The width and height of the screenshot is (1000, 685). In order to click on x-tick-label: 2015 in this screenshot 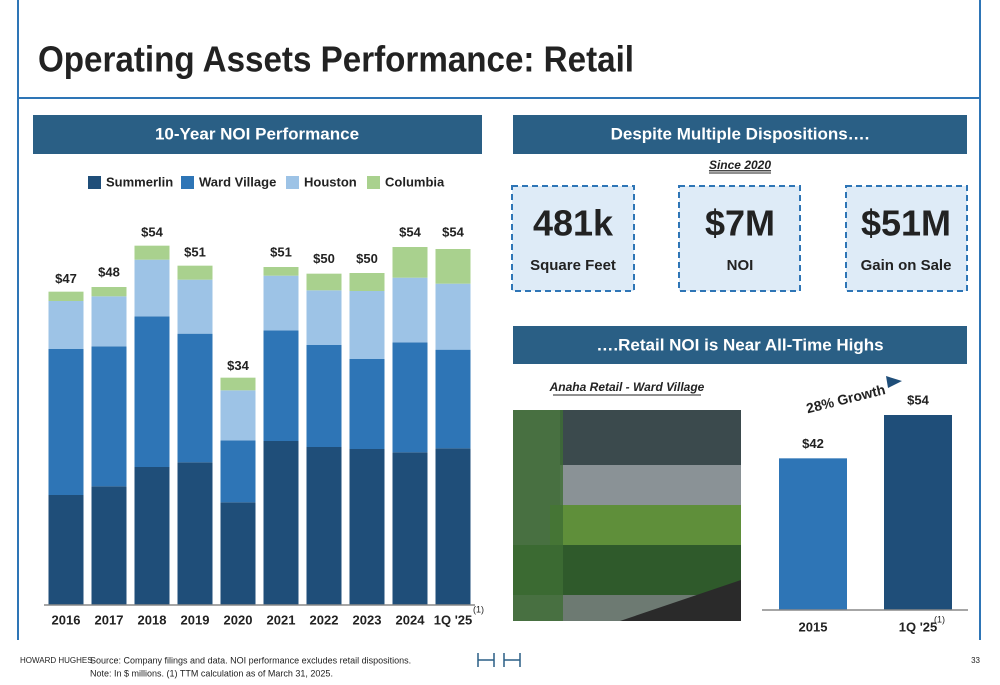, I will do `click(813, 626)`.